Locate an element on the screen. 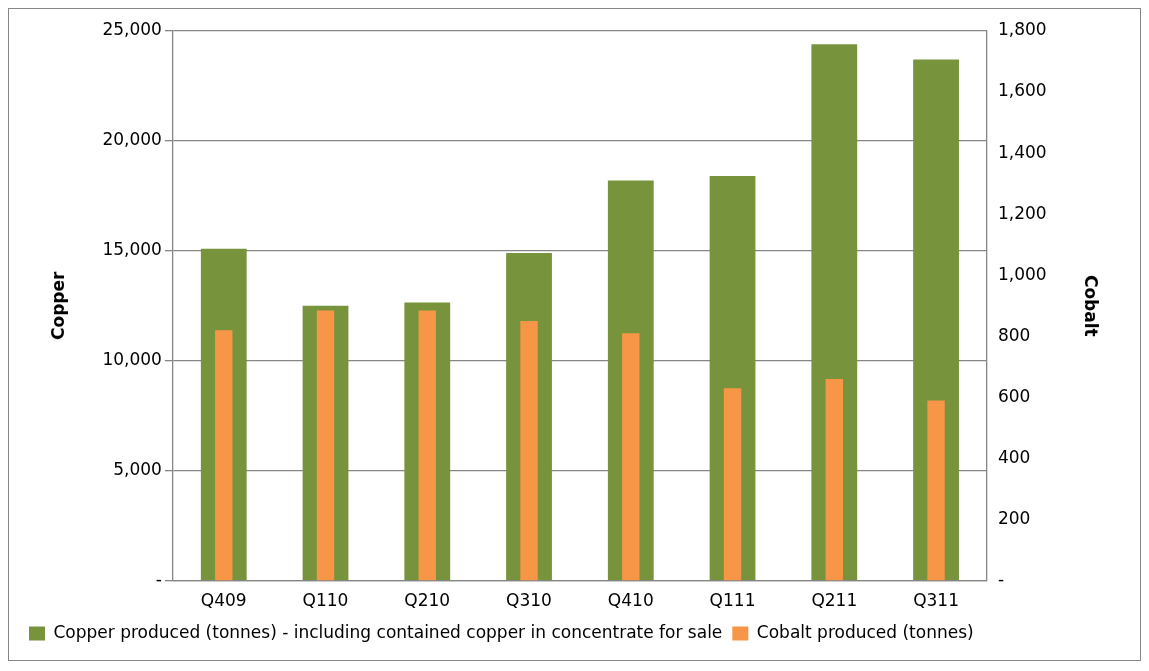  legend-label: Cobalt produced (tonnes) is located at coordinates (865, 631).